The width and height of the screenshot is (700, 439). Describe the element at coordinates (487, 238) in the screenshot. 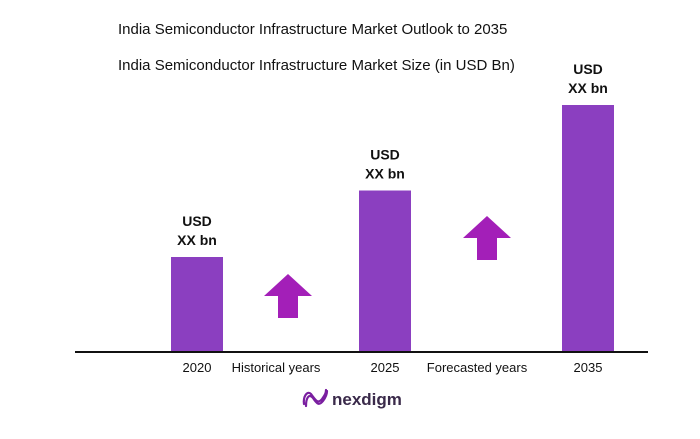

I see `growth-arrow-forecast-icon` at that location.